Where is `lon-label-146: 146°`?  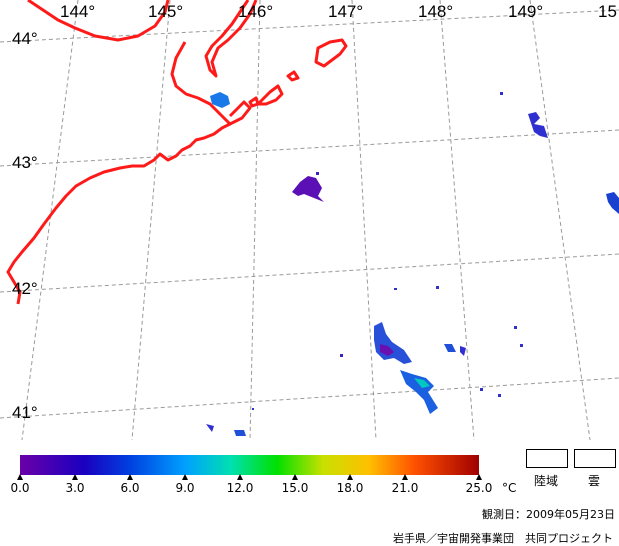 lon-label-146: 146° is located at coordinates (256, 11).